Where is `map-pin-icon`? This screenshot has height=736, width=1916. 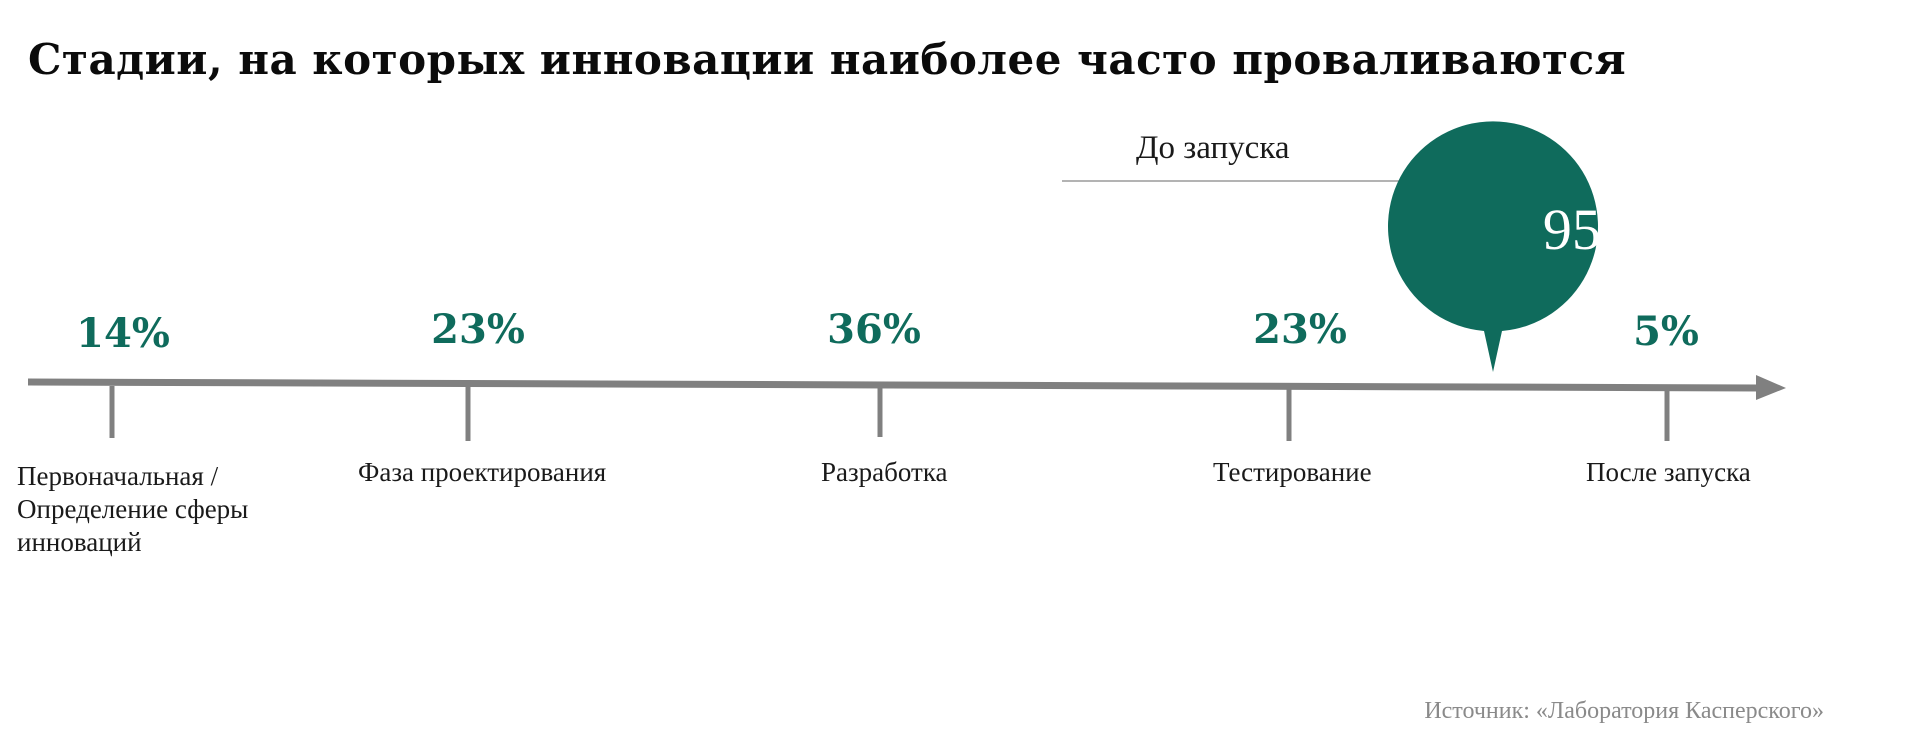 map-pin-icon is located at coordinates (1493, 247).